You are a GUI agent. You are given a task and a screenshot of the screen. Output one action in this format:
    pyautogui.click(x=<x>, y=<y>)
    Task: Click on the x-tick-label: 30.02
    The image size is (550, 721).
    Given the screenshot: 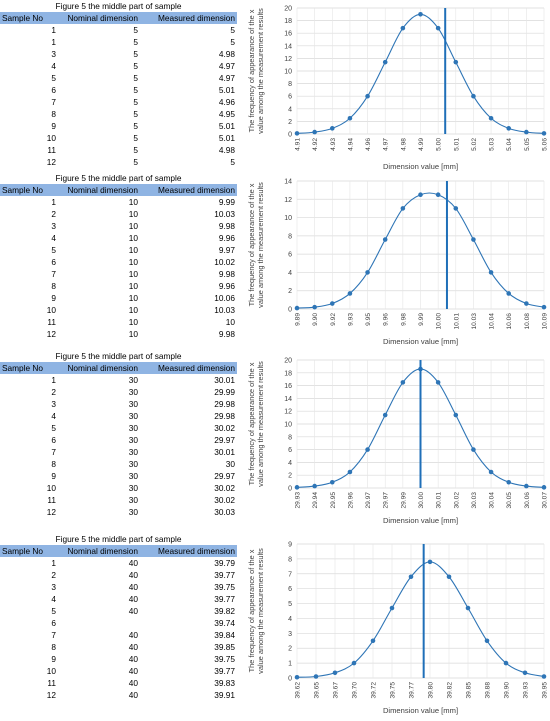 What is the action you would take?
    pyautogui.click(x=456, y=500)
    